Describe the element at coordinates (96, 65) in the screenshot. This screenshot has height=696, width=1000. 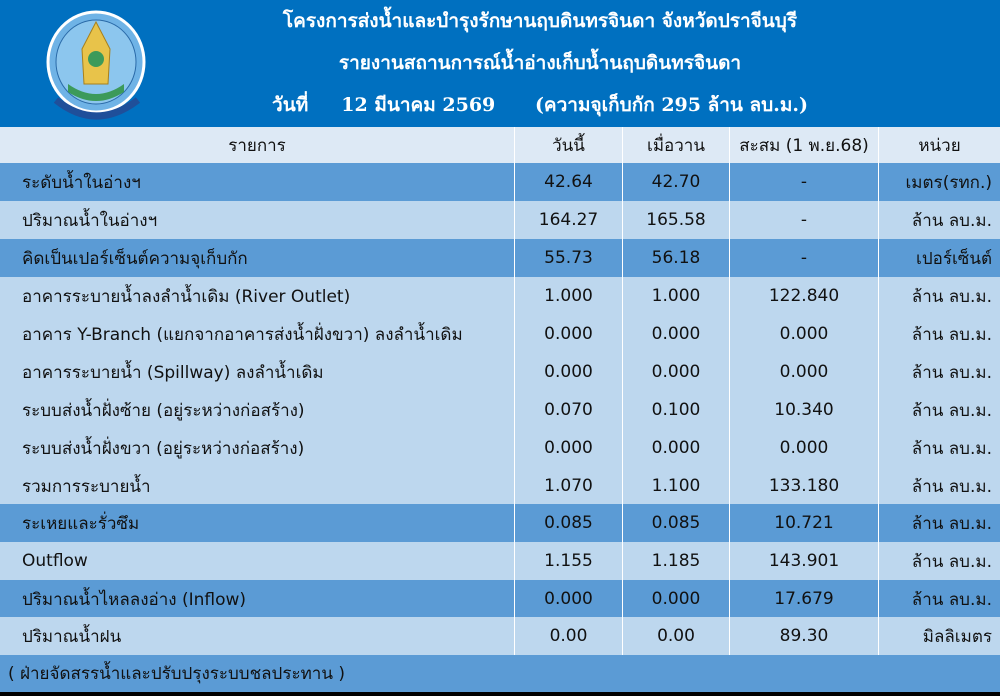
I see `rid-logo-icon` at that location.